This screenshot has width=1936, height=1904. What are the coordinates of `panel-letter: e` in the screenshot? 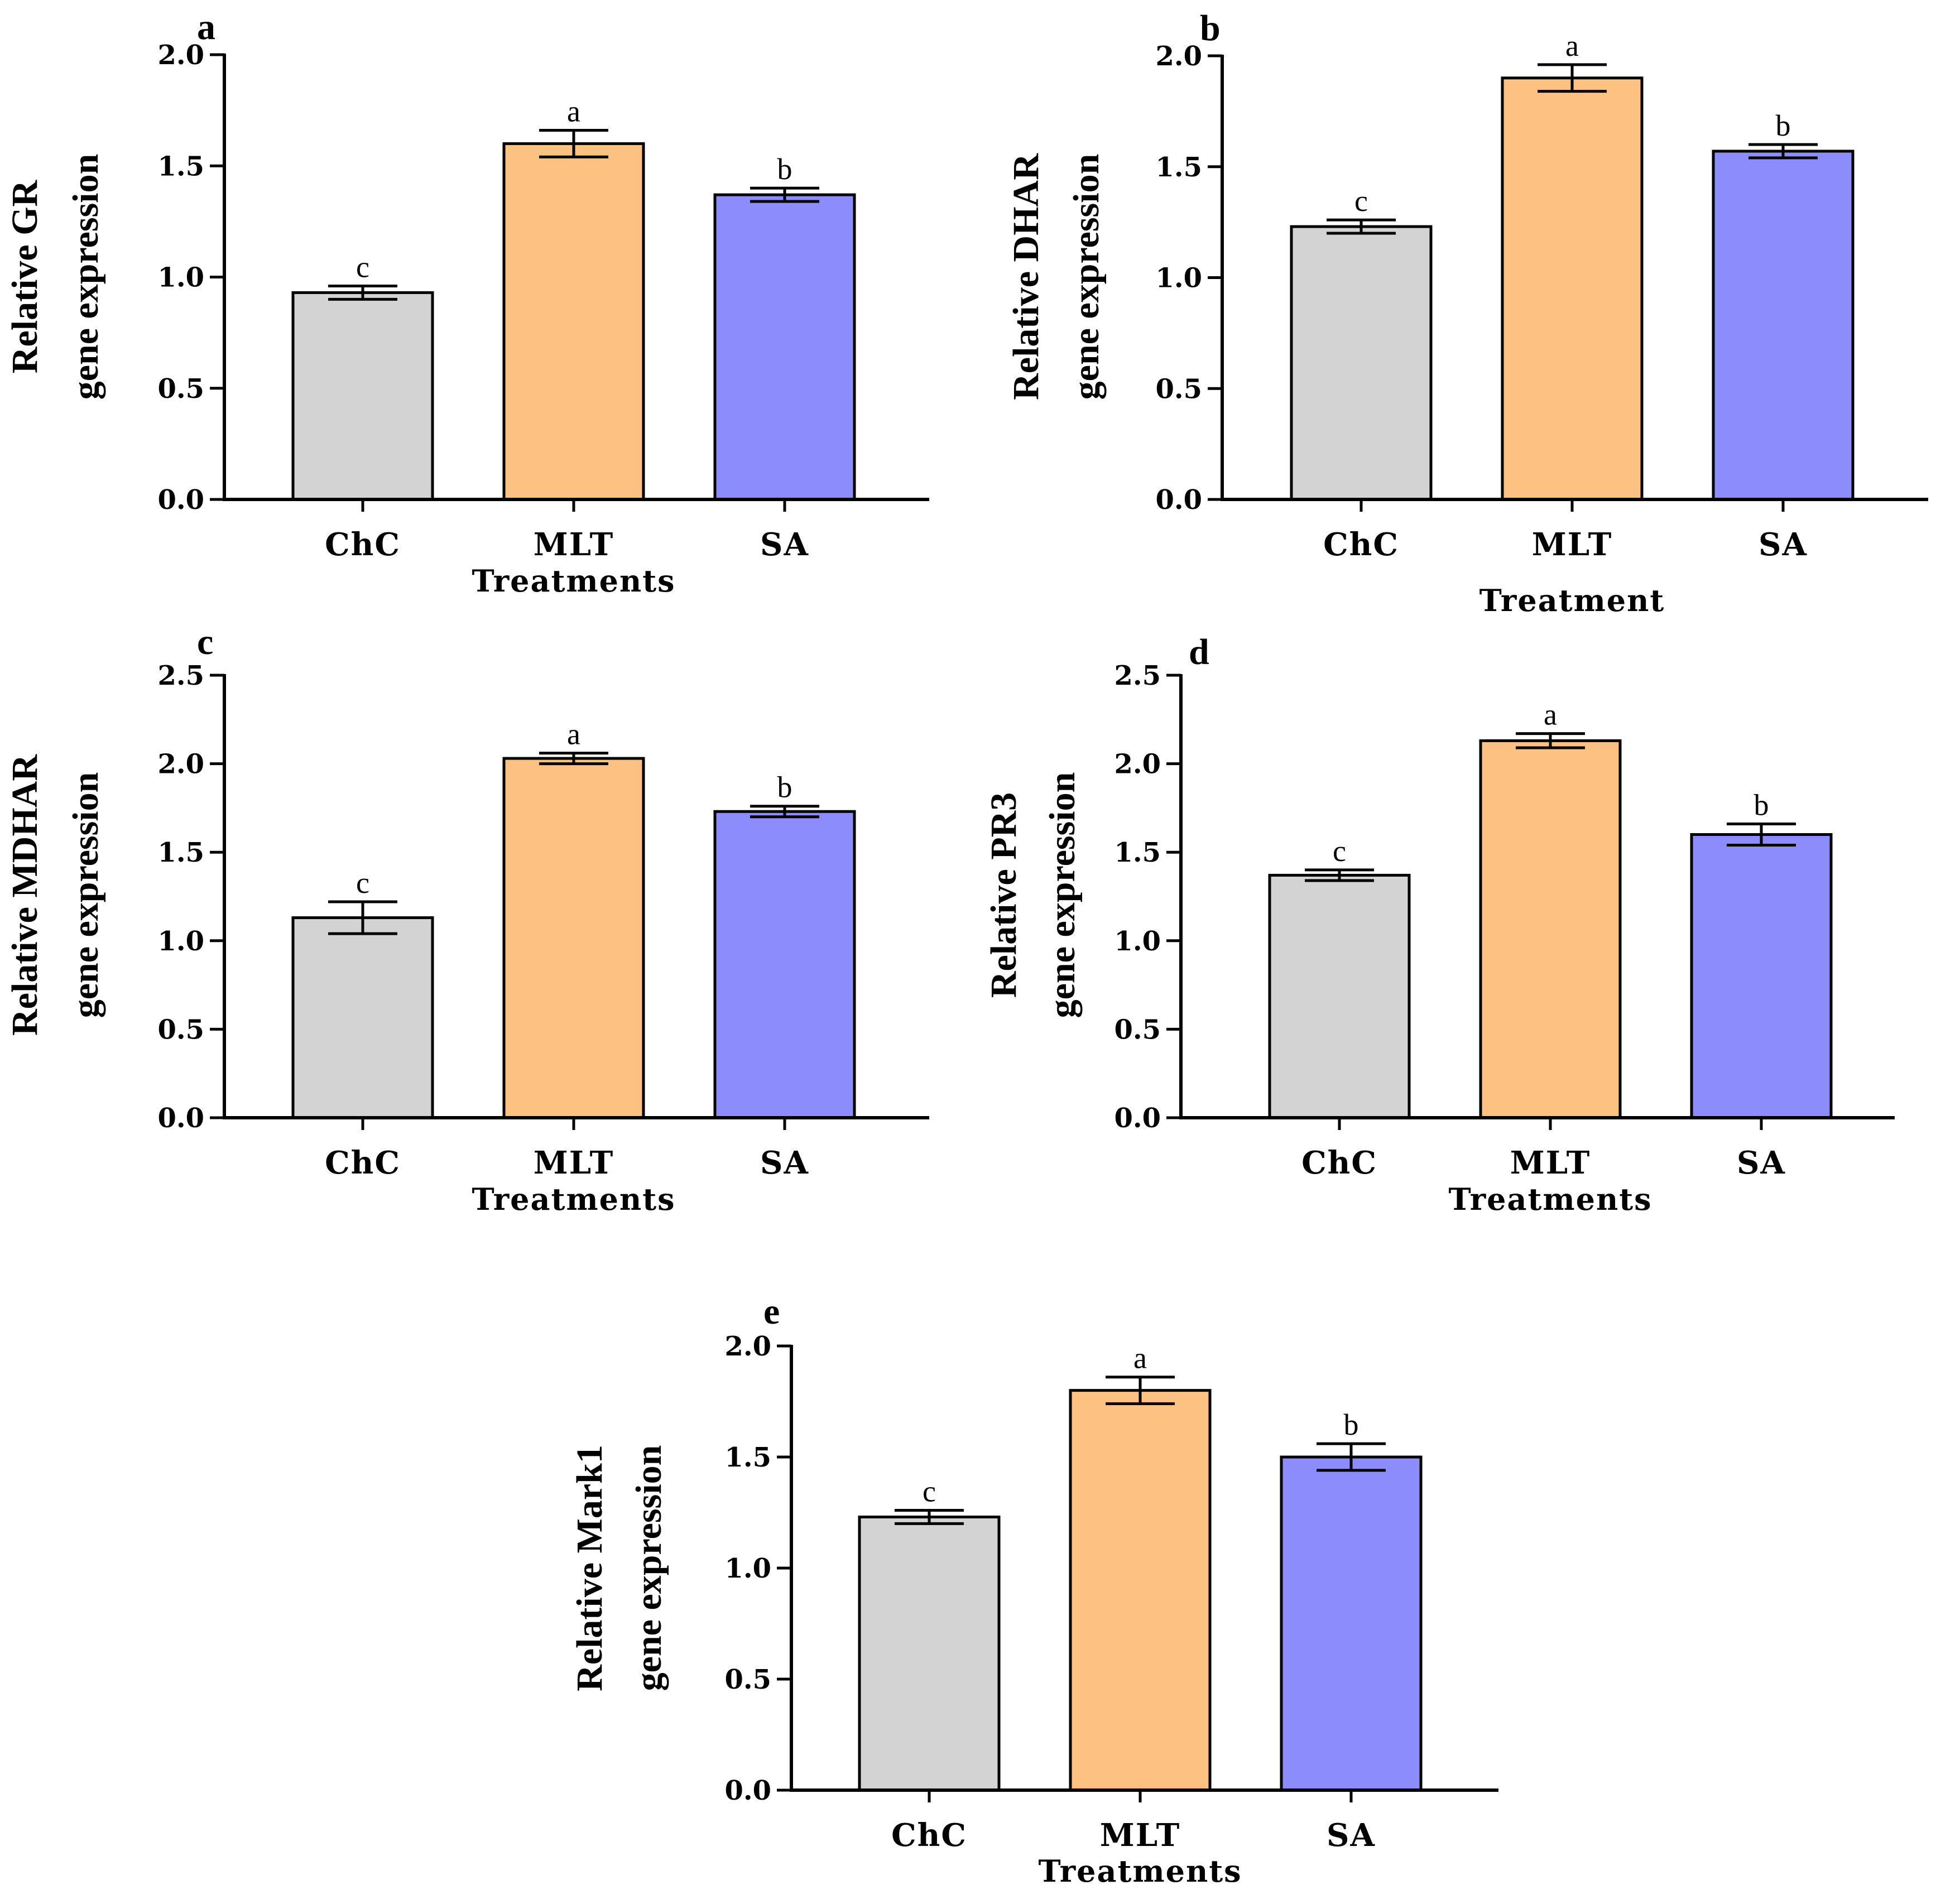 It's located at (771, 1311).